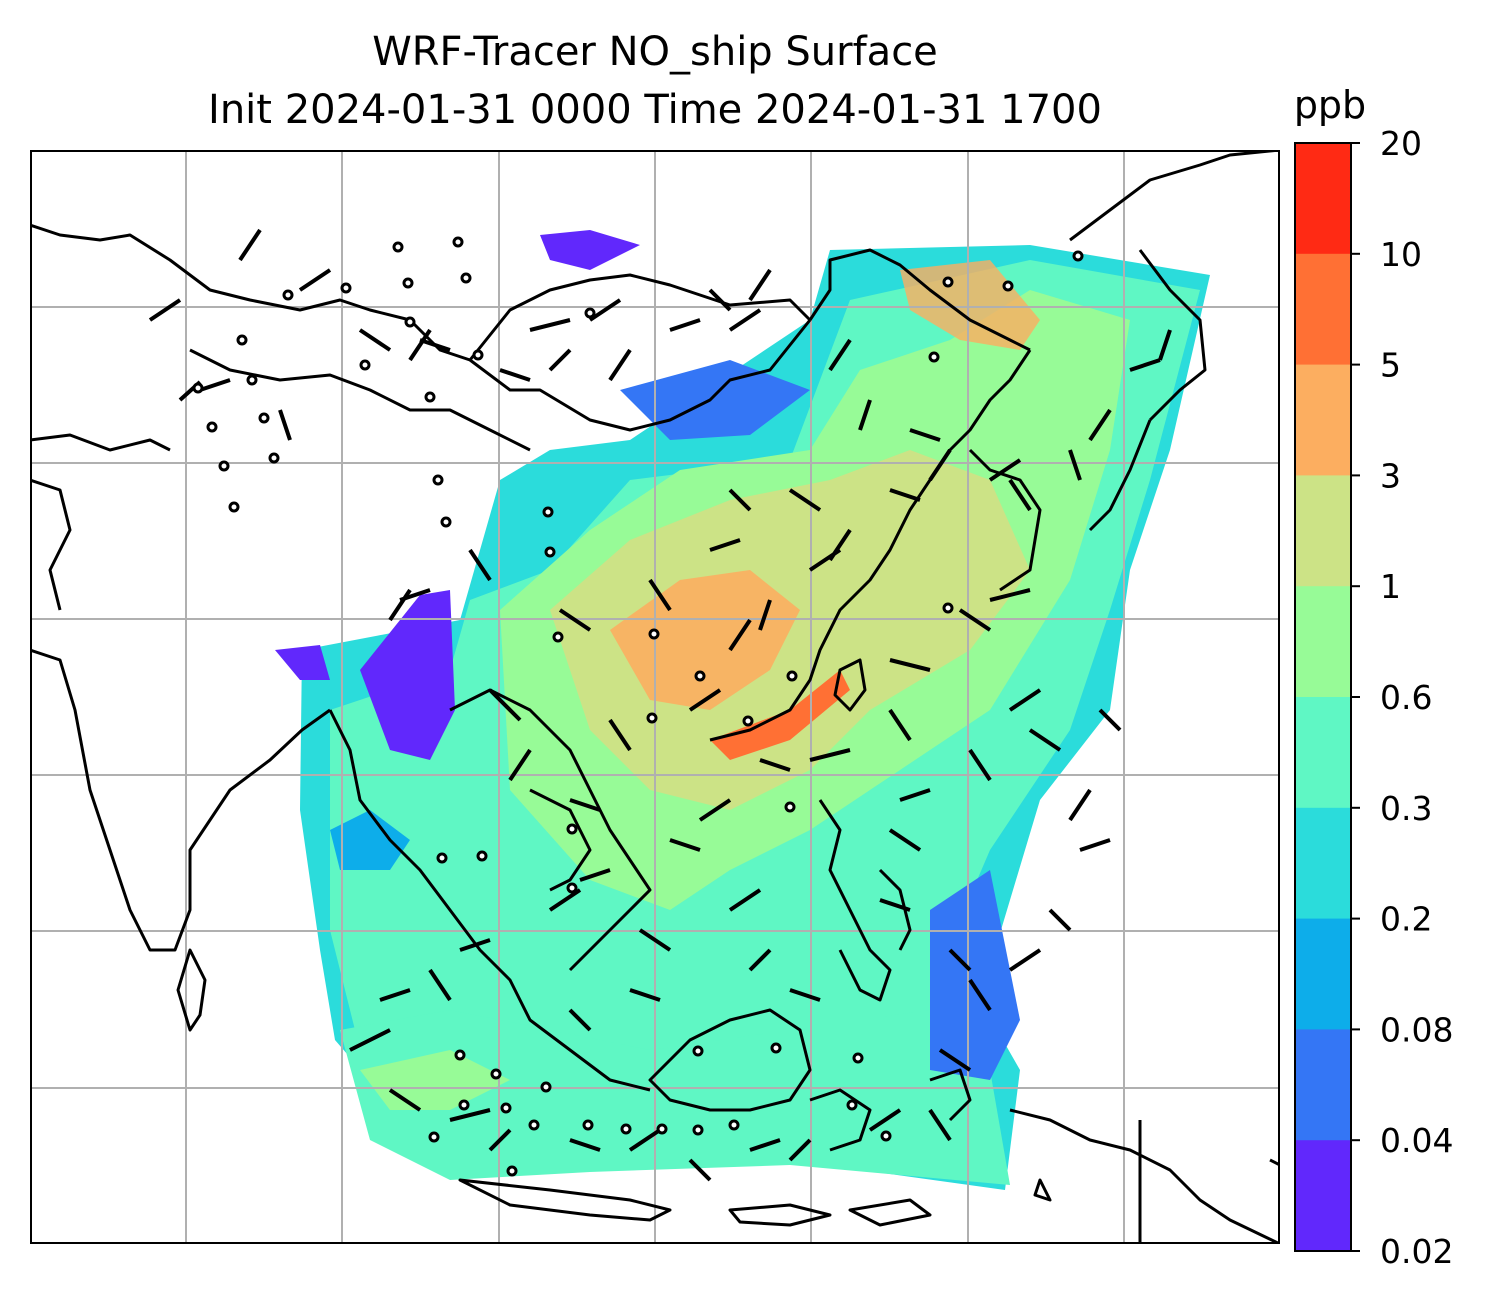 This screenshot has width=1502, height=1306. What do you see at coordinates (1390, 365) in the screenshot?
I see `colorbar-tick-label: 5` at bounding box center [1390, 365].